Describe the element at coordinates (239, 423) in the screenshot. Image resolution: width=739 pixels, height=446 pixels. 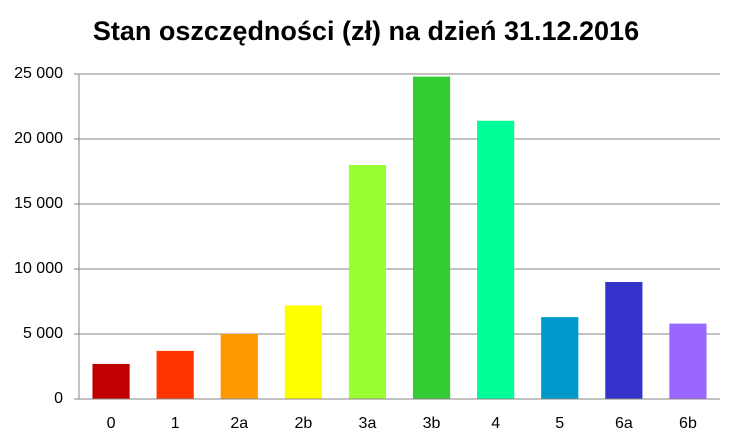
I see `x-tick-label: 2a` at that location.